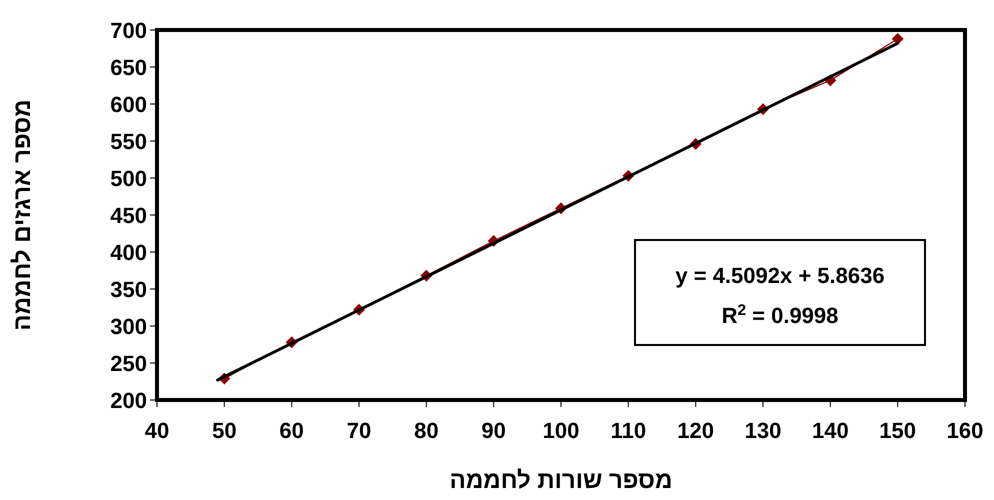 This screenshot has height=500, width=994. What do you see at coordinates (359, 430) in the screenshot?
I see `x-tick-label: 70` at bounding box center [359, 430].